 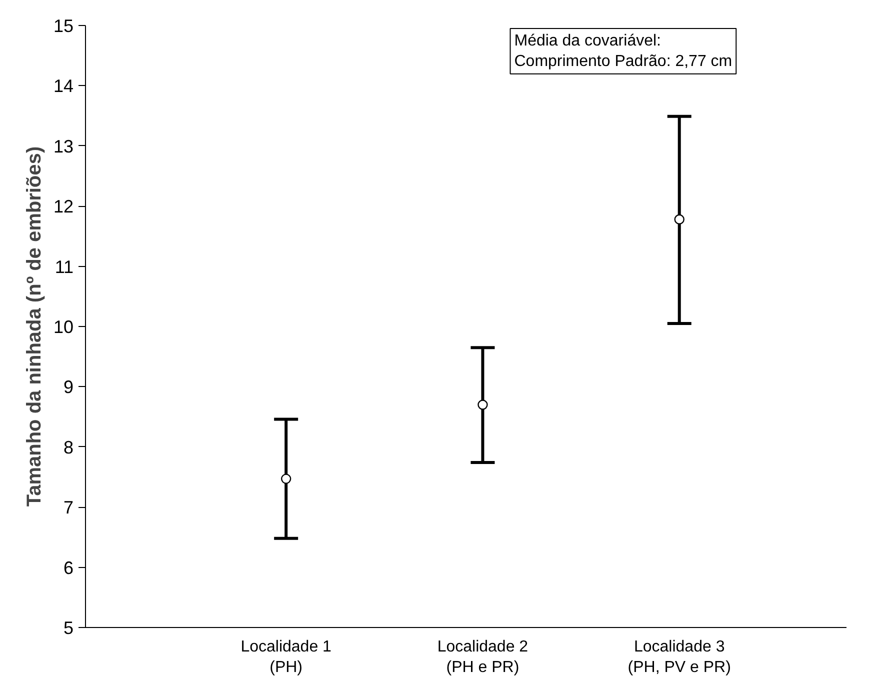 I want to click on y-tick-label: 12, so click(x=63, y=206).